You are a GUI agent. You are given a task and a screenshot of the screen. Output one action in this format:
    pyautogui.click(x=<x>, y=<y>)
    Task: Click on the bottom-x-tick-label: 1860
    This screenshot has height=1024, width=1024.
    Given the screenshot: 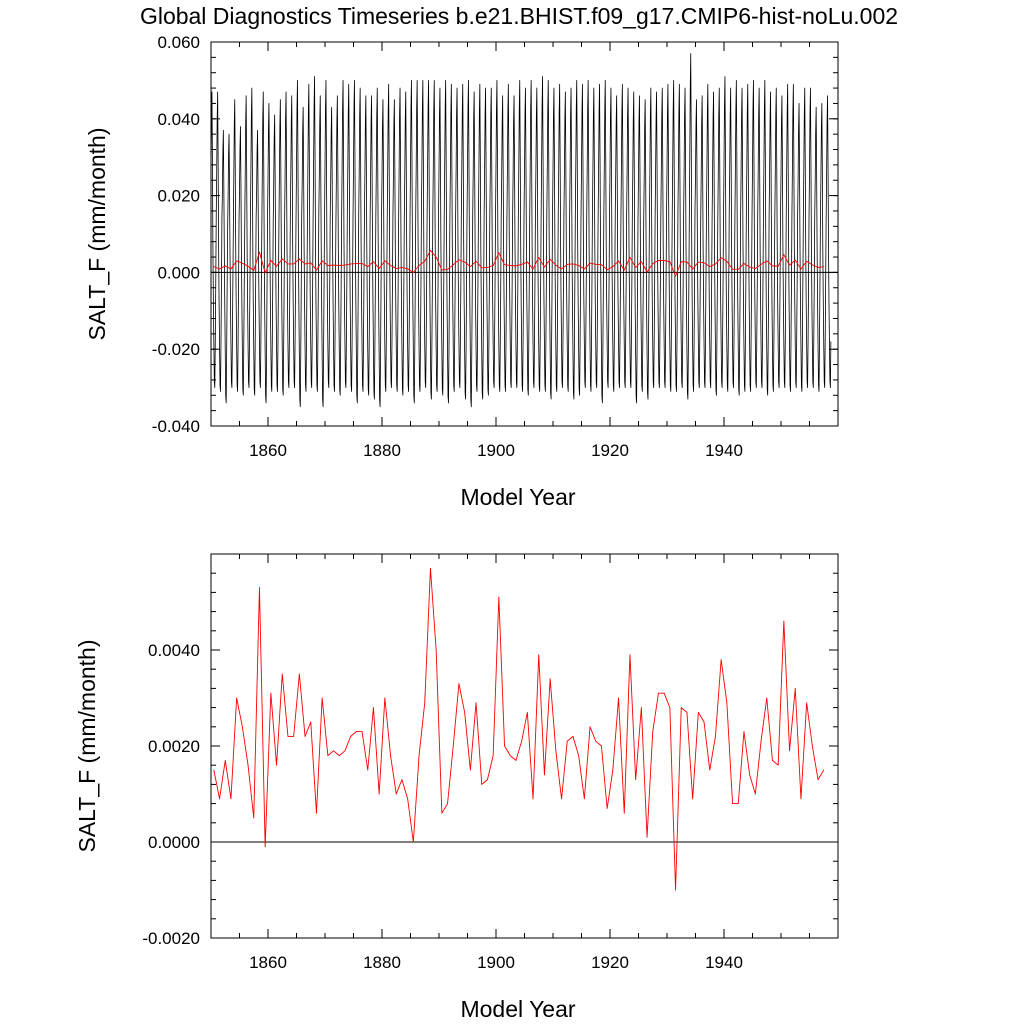 What is the action you would take?
    pyautogui.click(x=268, y=962)
    